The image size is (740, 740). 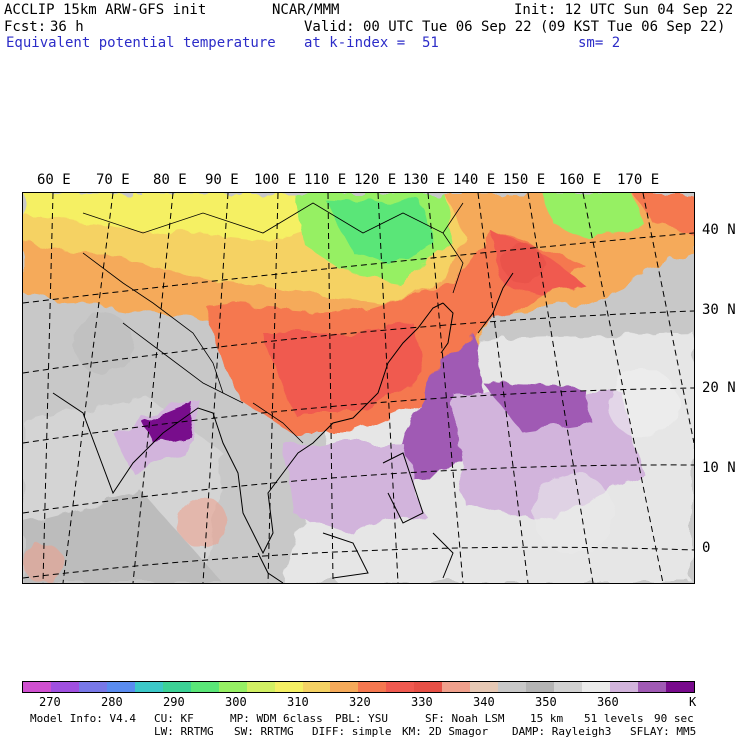 What do you see at coordinates (123, 538) in the screenshot?
I see `indian-ocean-dark-region` at bounding box center [123, 538].